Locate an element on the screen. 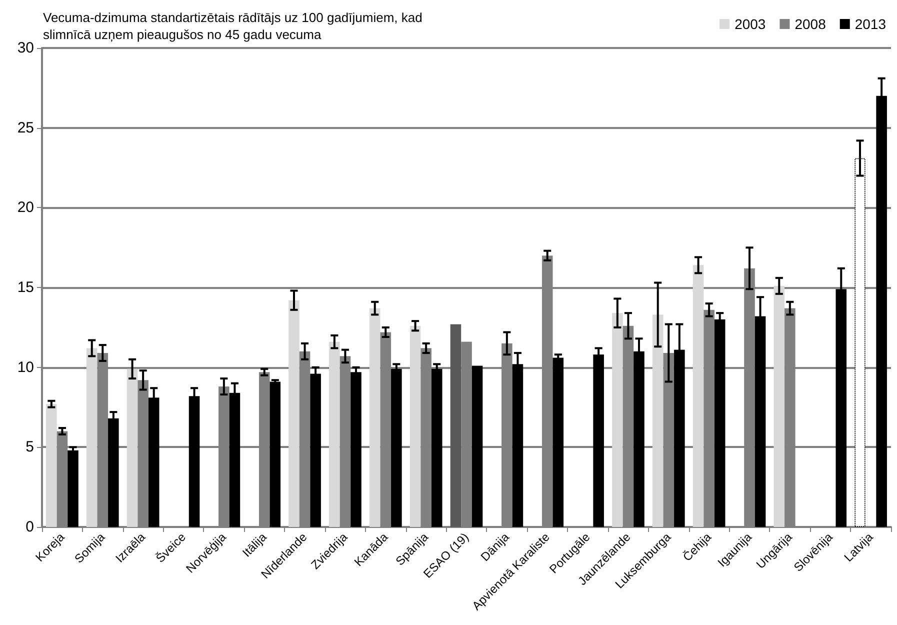  y-tick-label: 0 is located at coordinates (30, 527).